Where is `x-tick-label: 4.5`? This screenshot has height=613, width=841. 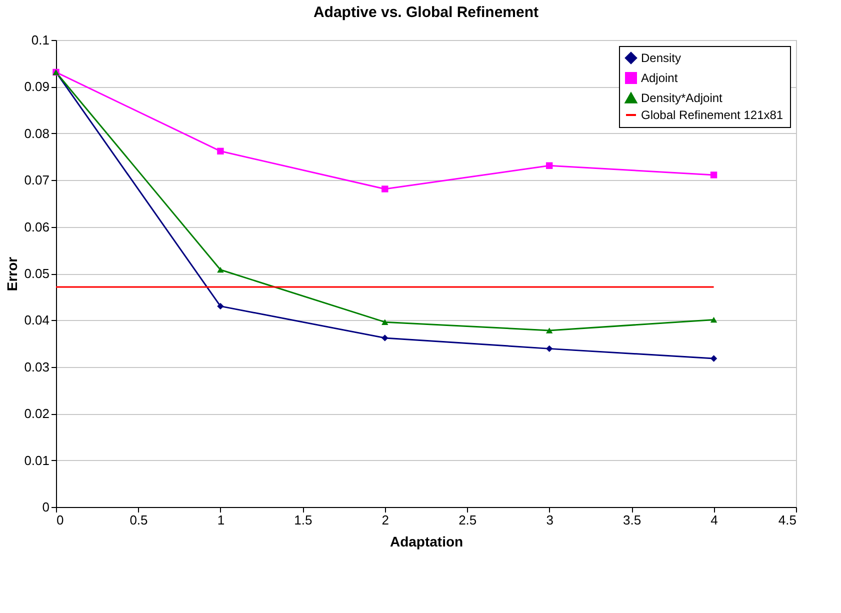
x-tick-label: 4.5 is located at coordinates (787, 520).